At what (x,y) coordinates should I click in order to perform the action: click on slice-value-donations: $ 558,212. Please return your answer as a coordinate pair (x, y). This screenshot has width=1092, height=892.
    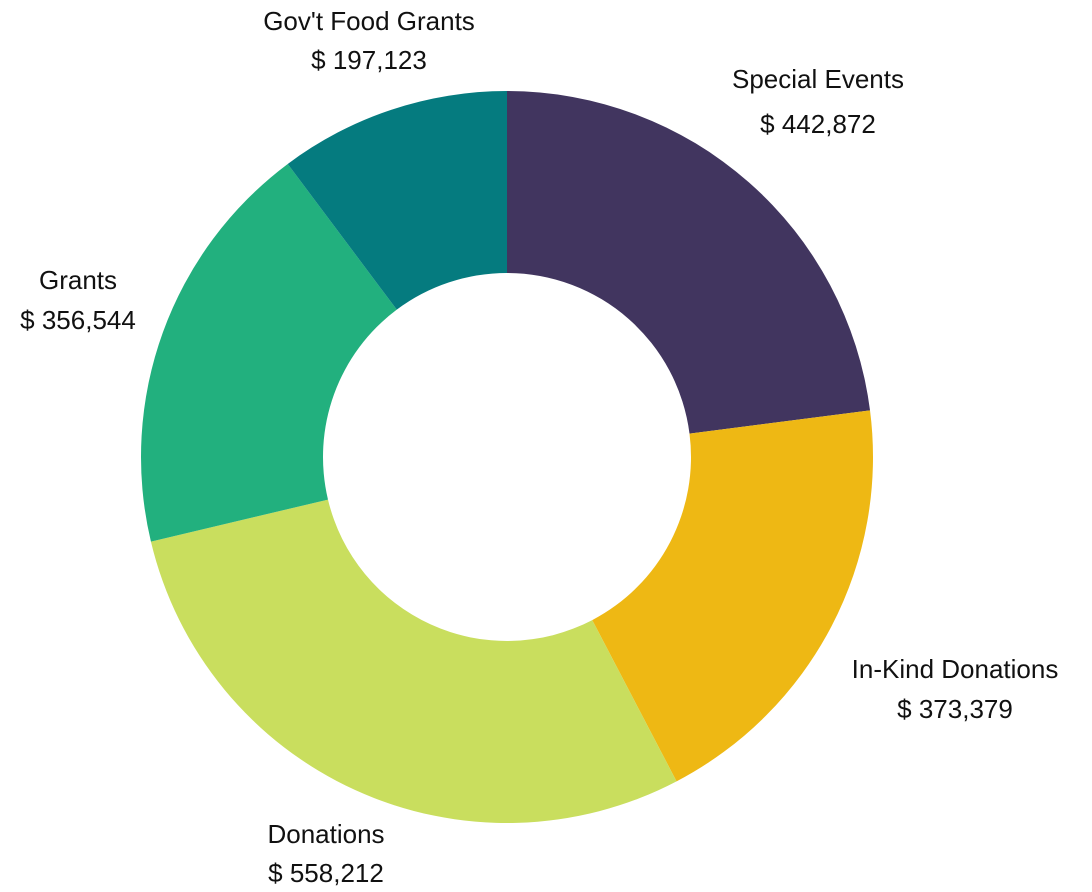
    Looking at the image, I should click on (326, 873).